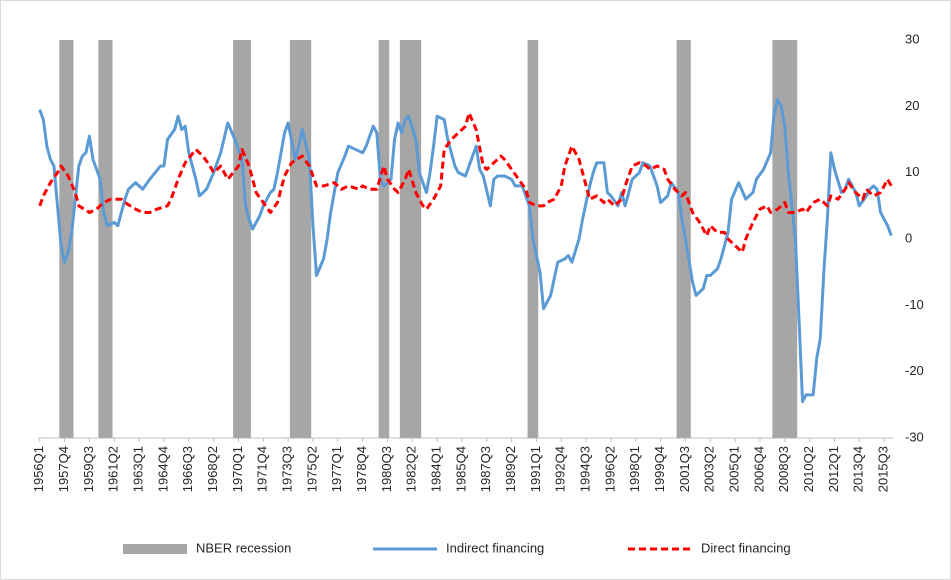  What do you see at coordinates (88, 469) in the screenshot?
I see `x-tick-label: 1959Q3` at bounding box center [88, 469].